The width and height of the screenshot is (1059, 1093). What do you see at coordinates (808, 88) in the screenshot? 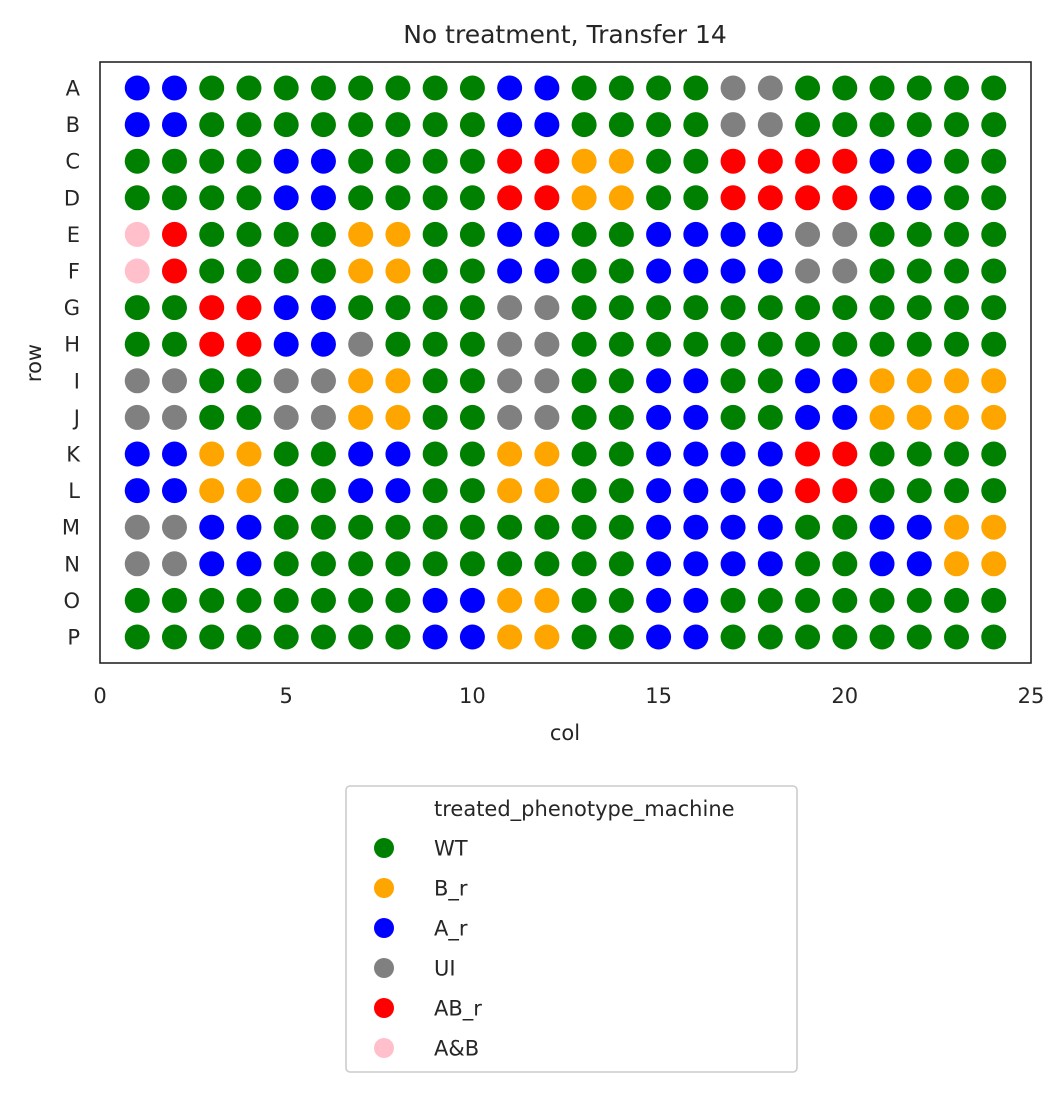
I see `point-A19-WT` at bounding box center [808, 88].